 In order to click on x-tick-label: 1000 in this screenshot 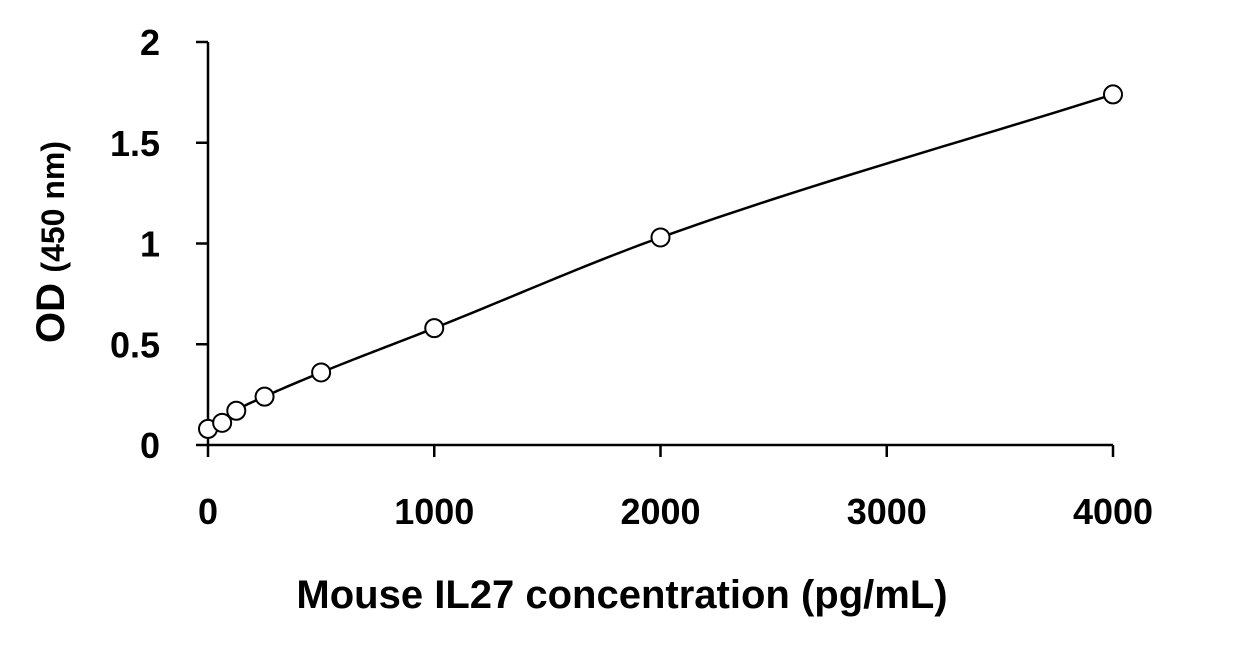, I will do `click(434, 511)`.